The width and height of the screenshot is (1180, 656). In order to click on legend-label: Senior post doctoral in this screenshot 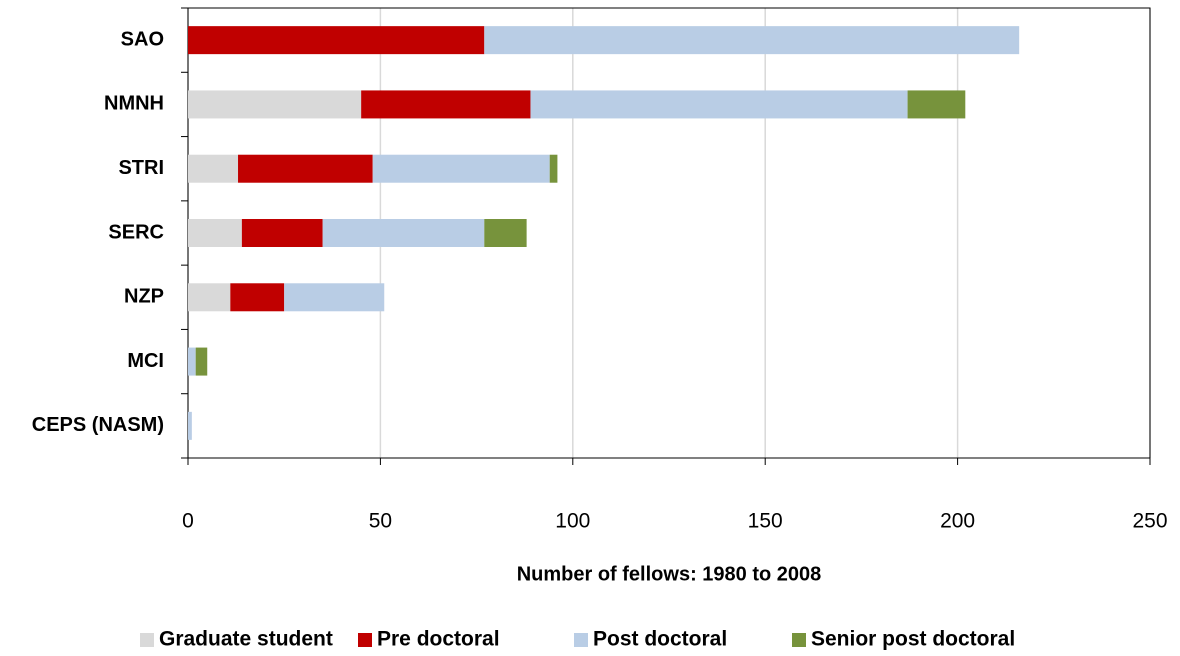, I will do `click(913, 639)`.